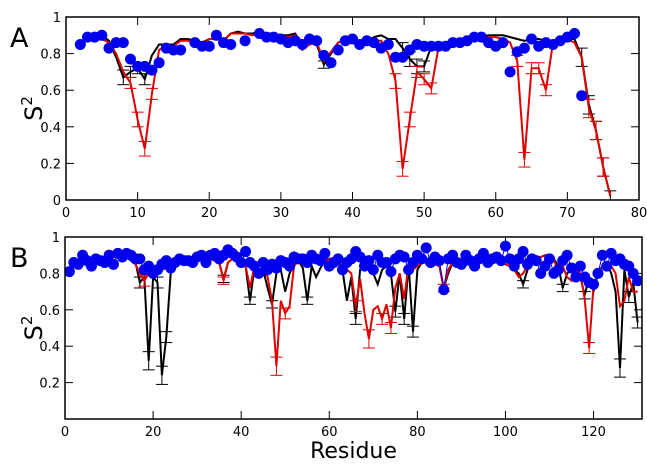  What do you see at coordinates (567, 213) in the screenshot?
I see `x-tick-label: 70` at bounding box center [567, 213].